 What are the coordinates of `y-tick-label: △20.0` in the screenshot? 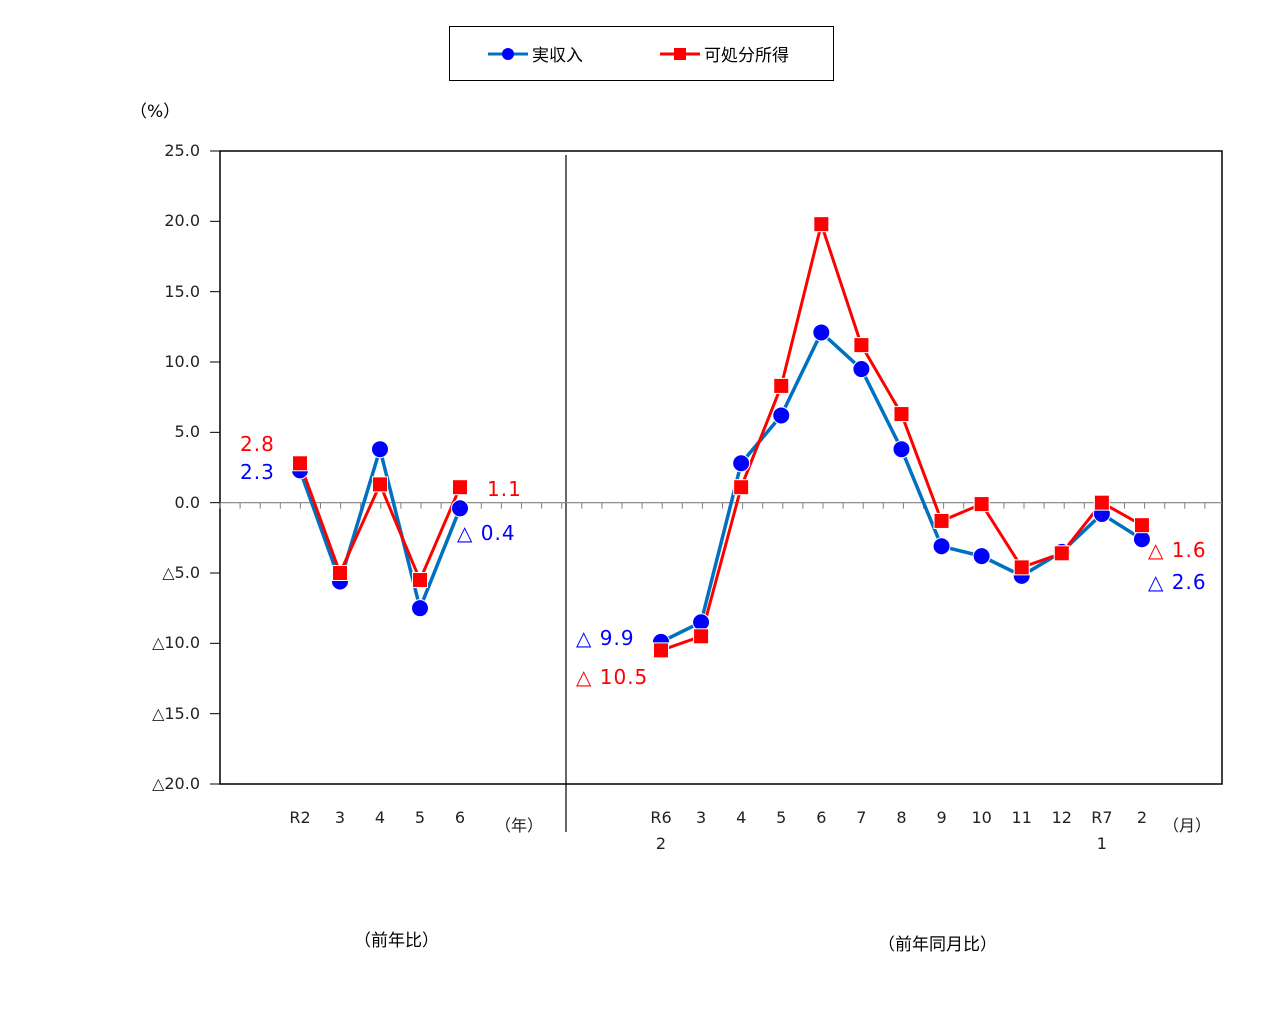 It's located at (176, 783).